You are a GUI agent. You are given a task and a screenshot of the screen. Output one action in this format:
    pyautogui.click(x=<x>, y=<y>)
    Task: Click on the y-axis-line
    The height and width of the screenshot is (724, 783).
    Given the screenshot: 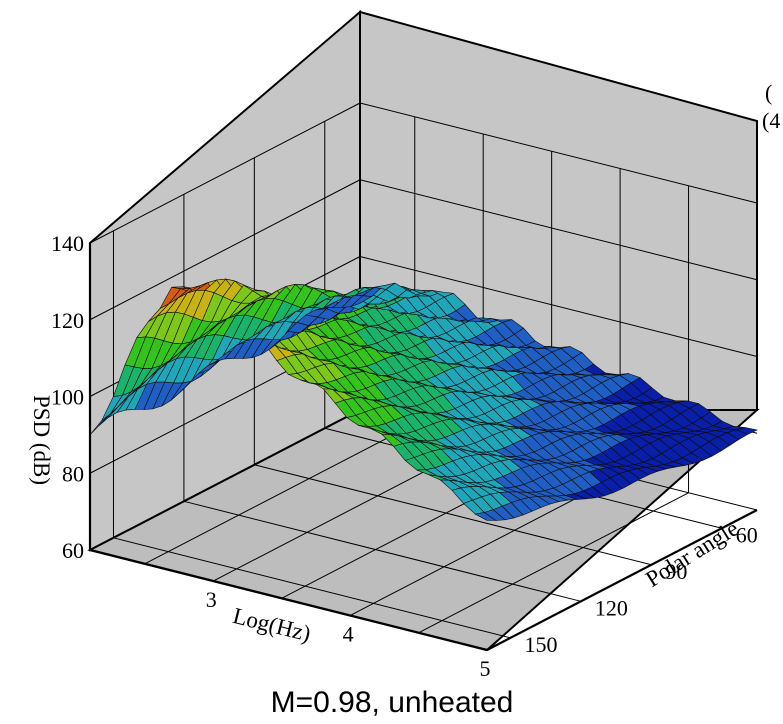 What is the action you would take?
    pyautogui.click(x=622, y=580)
    